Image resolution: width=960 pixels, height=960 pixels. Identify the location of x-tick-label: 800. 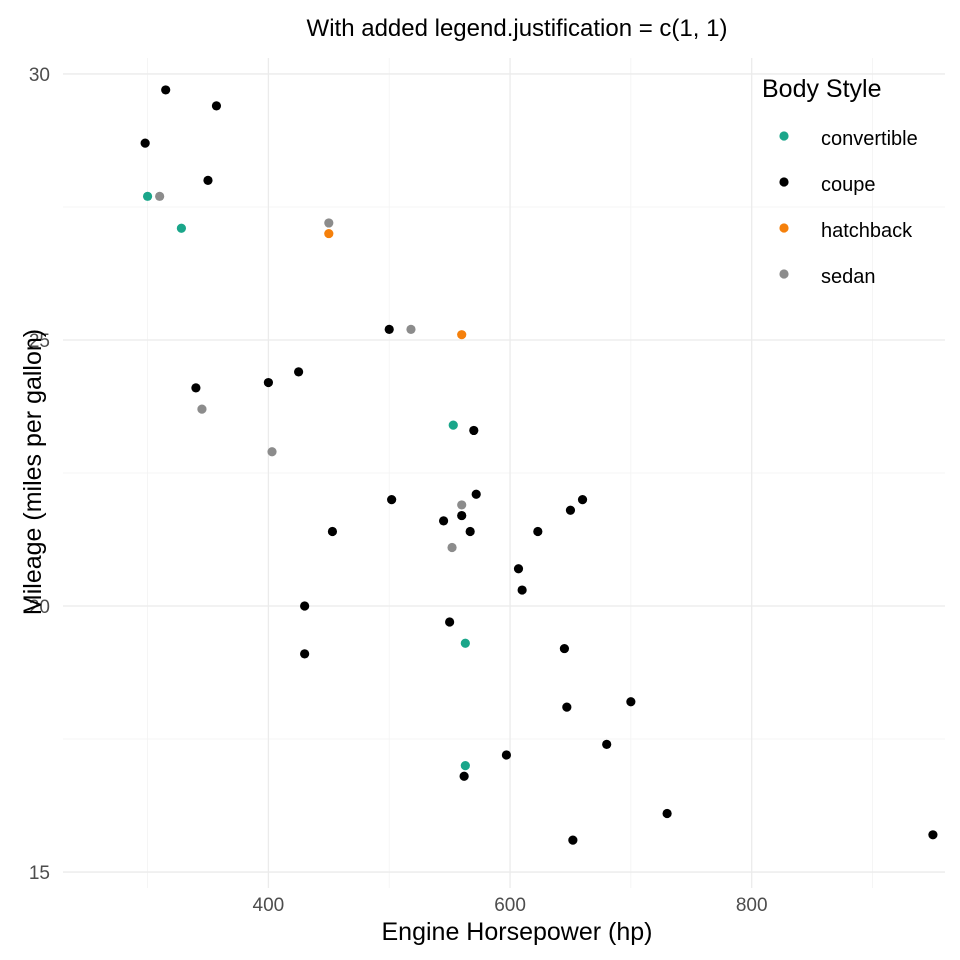
(752, 905).